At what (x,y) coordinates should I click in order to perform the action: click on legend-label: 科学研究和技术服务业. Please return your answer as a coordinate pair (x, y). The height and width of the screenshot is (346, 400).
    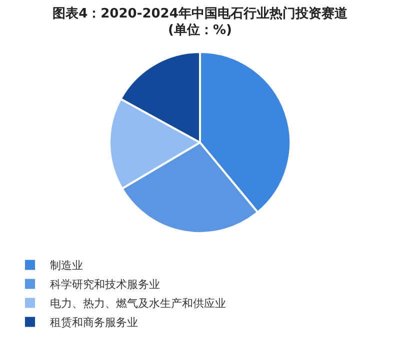
    Looking at the image, I should click on (105, 285).